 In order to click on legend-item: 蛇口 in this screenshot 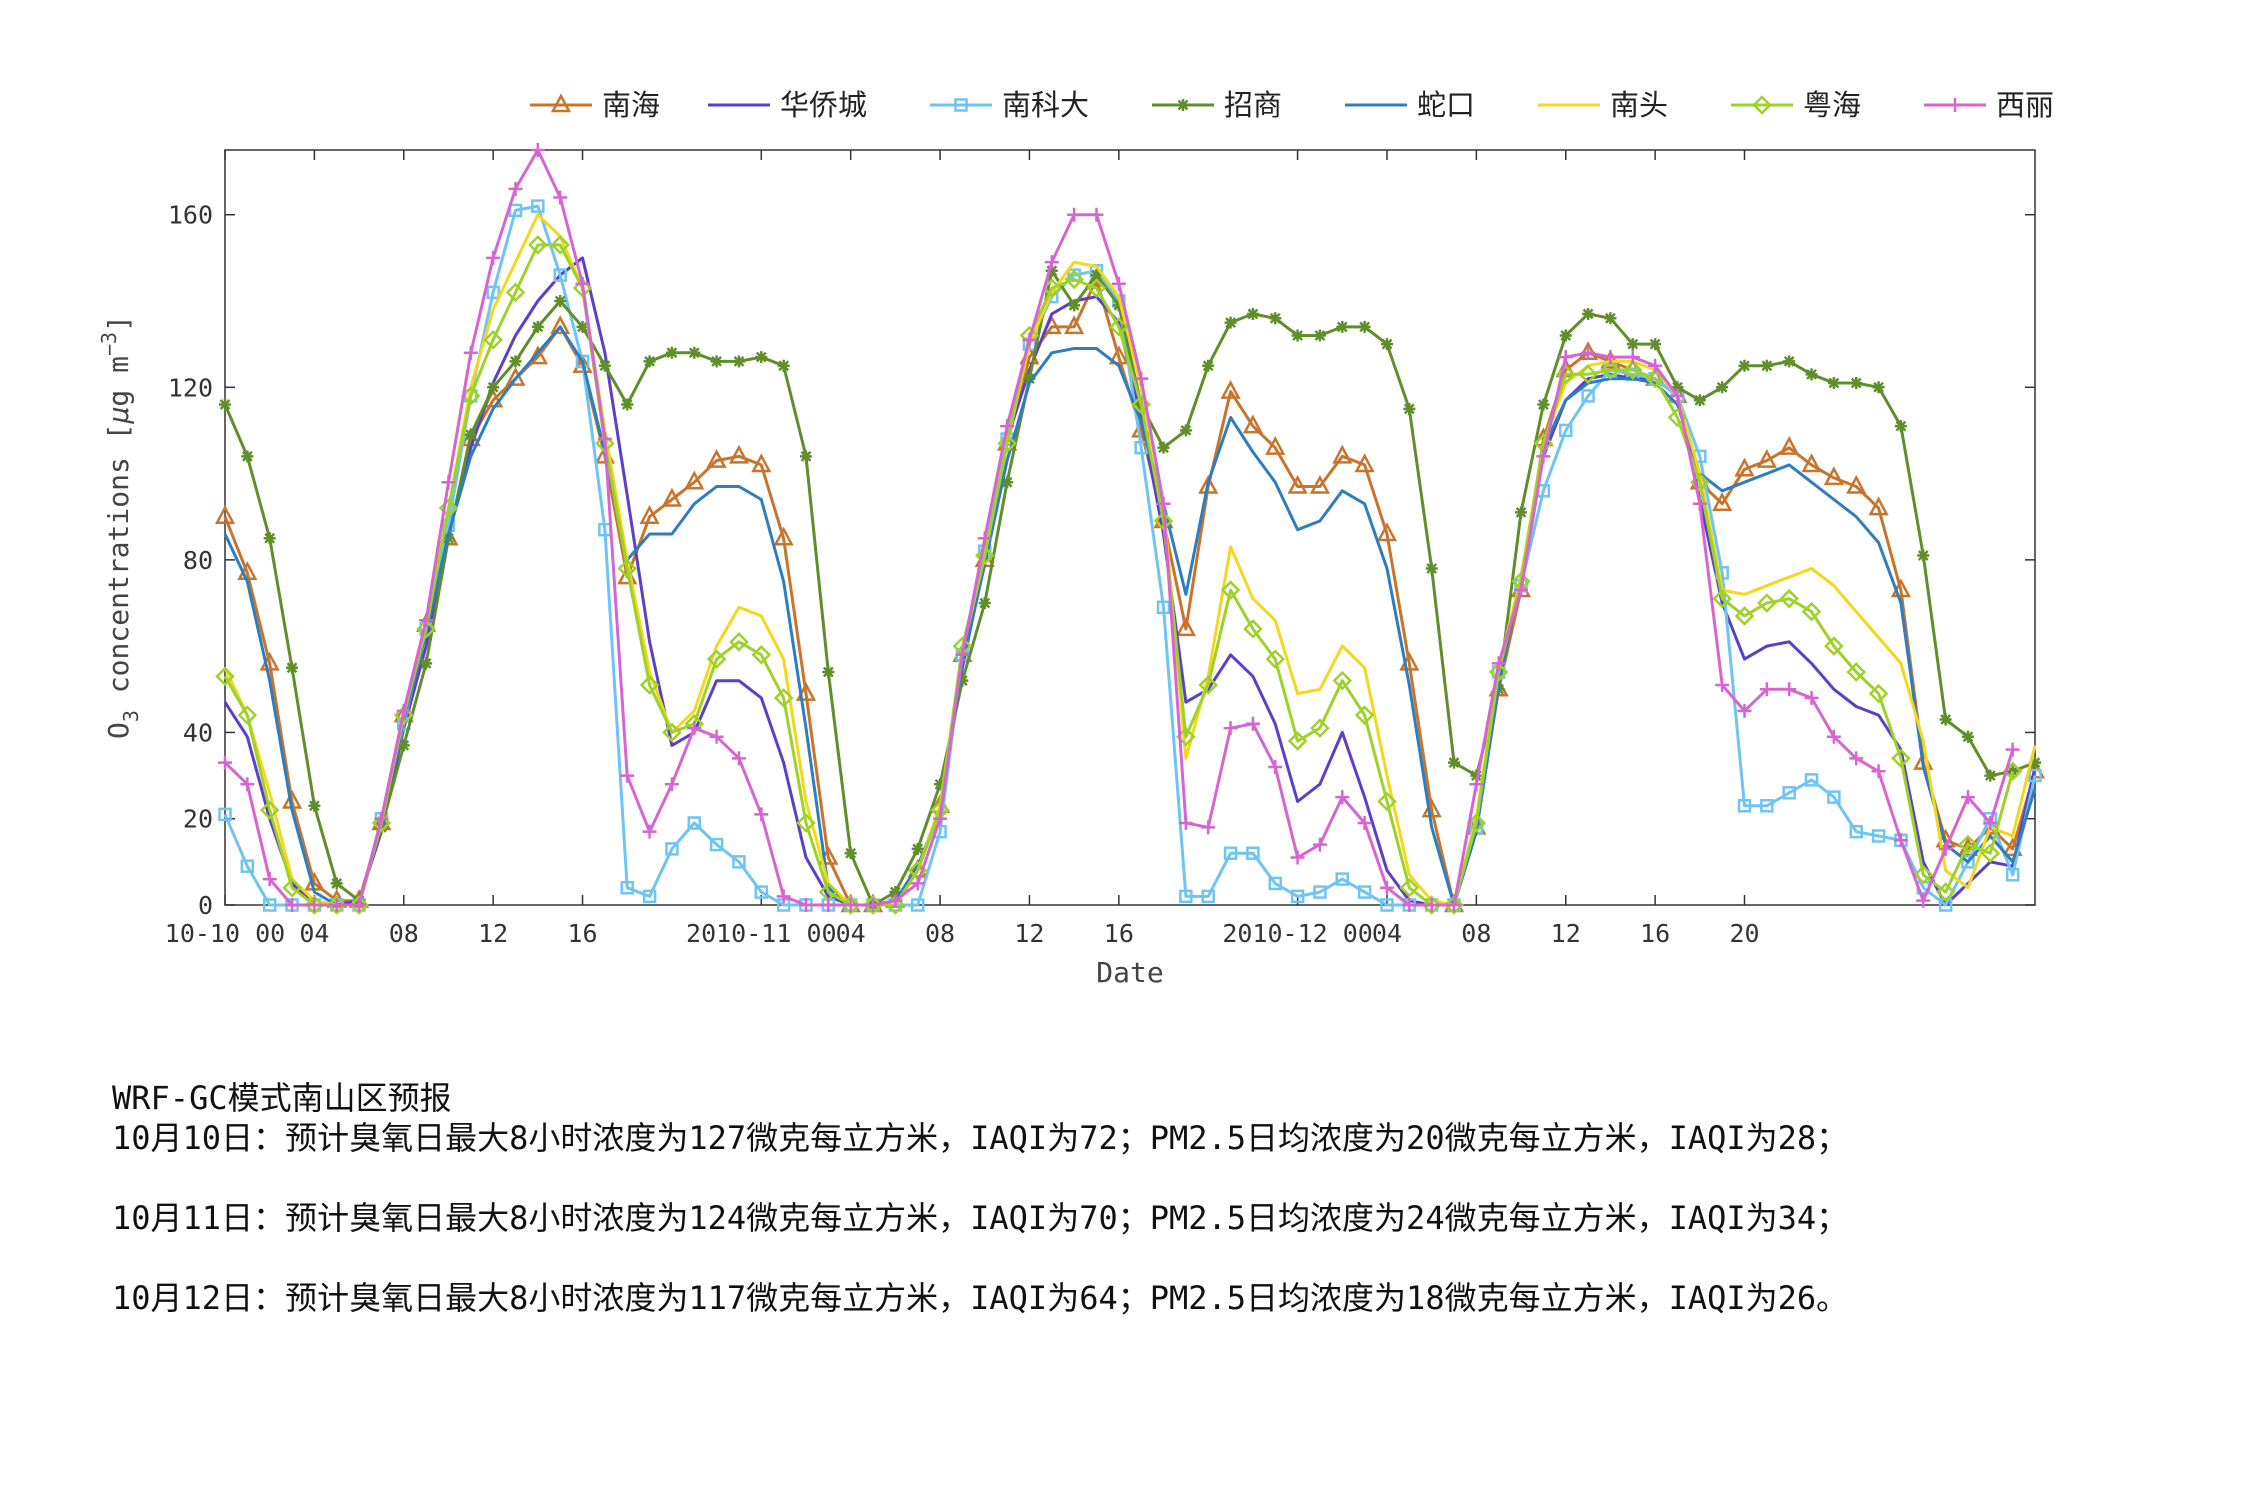, I will do `click(1410, 105)`.